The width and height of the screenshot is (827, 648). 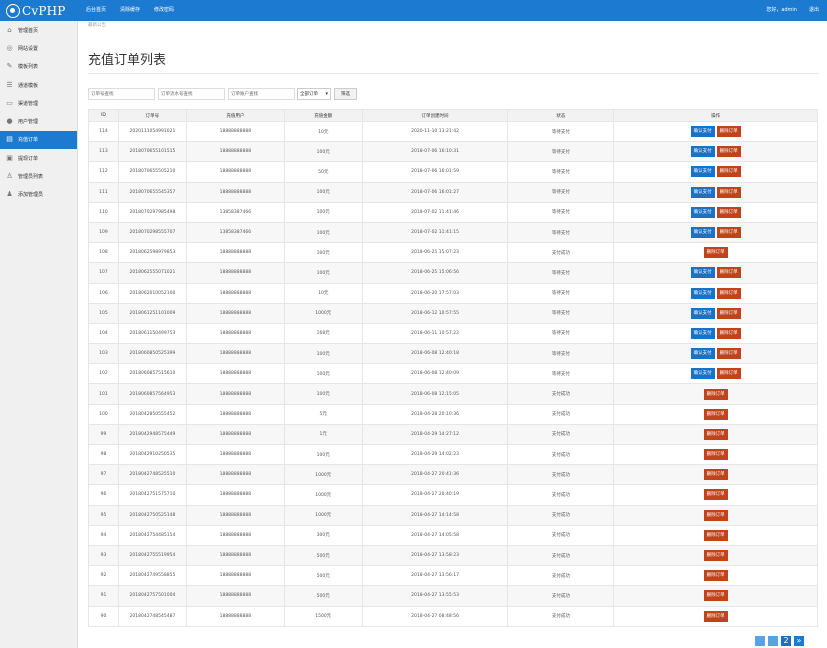 What do you see at coordinates (813, 10) in the screenshot?
I see `logout-link: 退出` at bounding box center [813, 10].